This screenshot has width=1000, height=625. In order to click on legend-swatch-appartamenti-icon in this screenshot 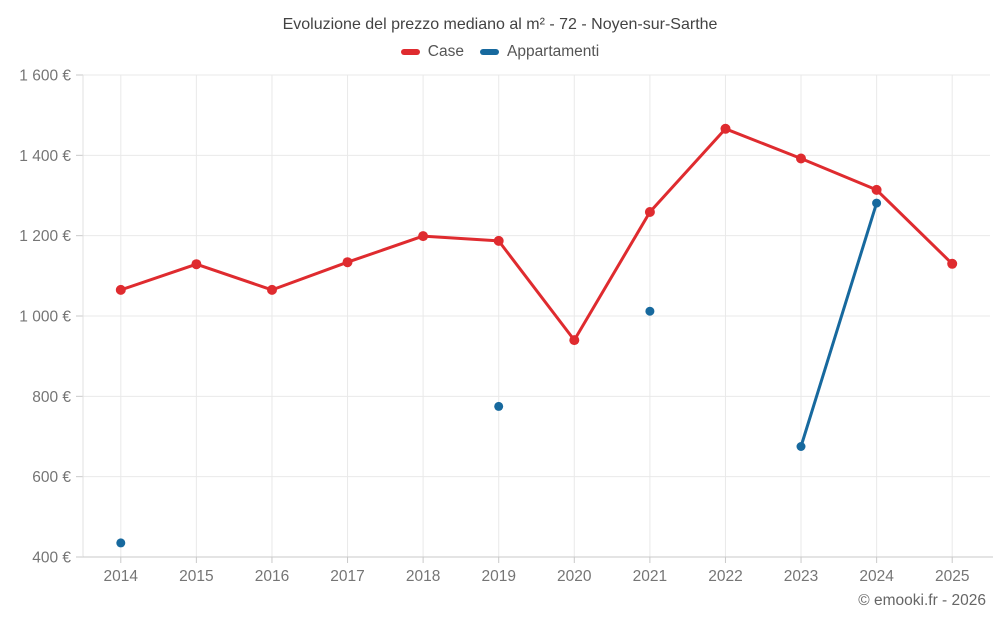, I will do `click(489, 52)`.